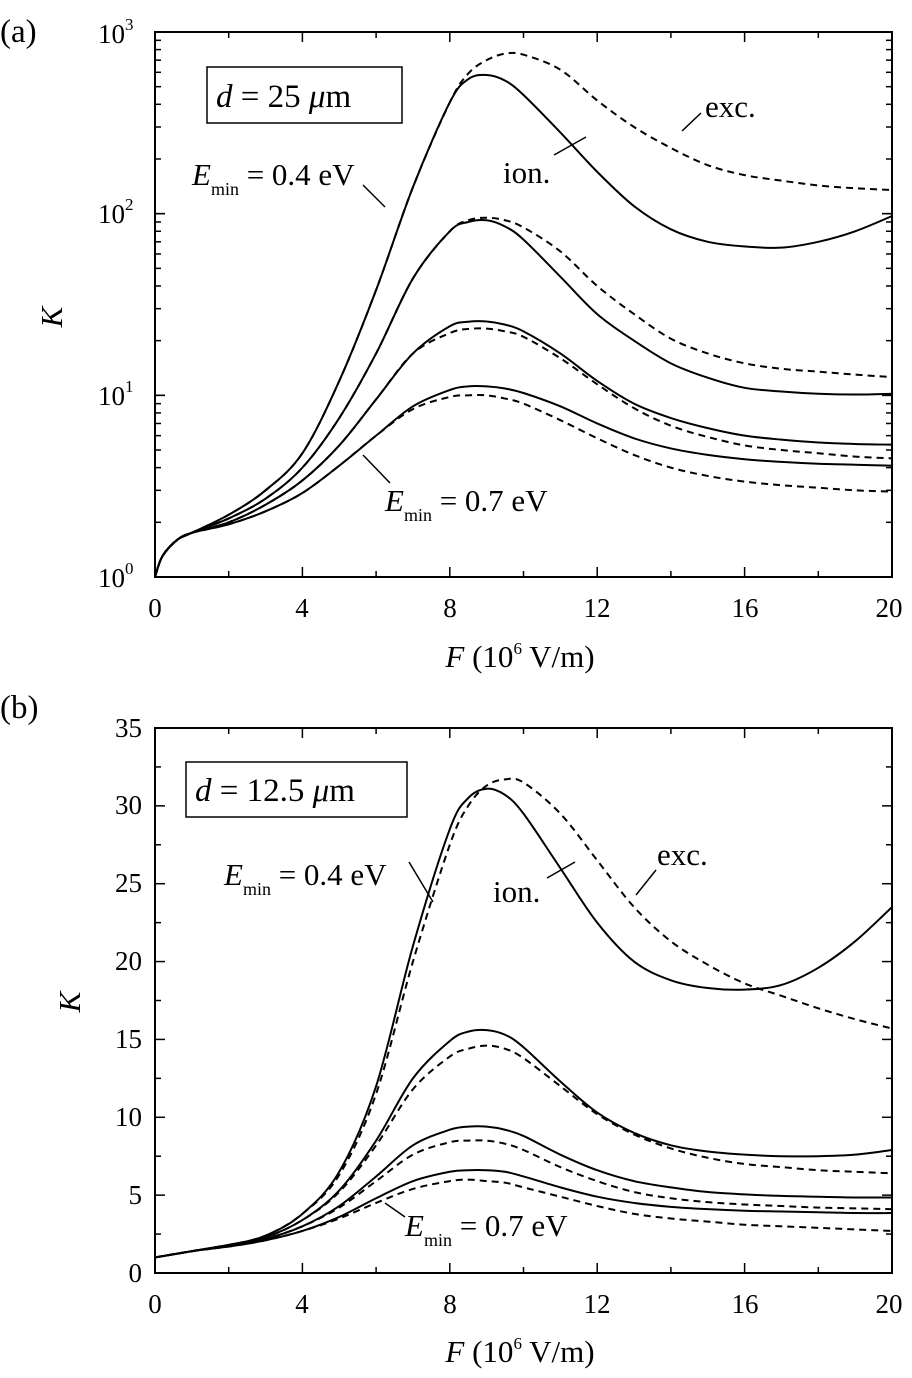  I want to click on panel-b-y-tick-5: 25, so click(128, 883).